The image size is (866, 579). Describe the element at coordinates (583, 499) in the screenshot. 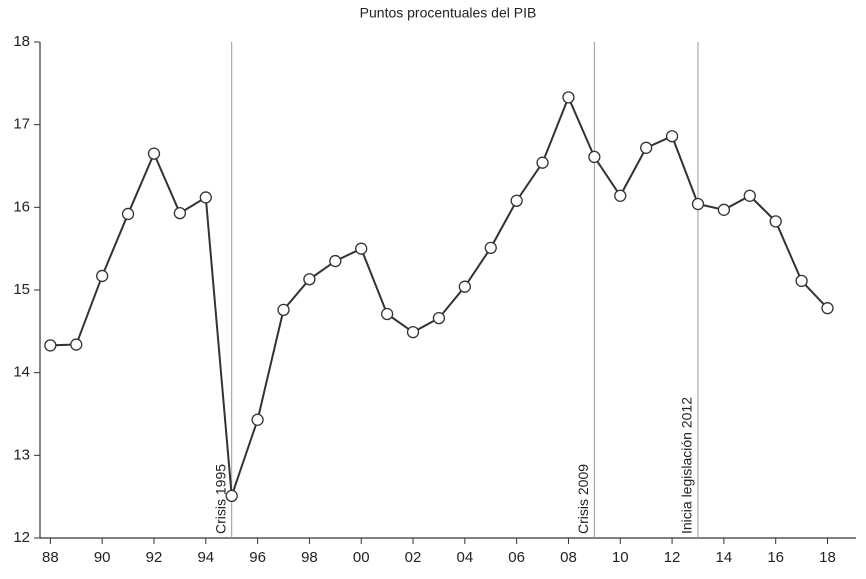

I see `annotation-label: Crisis 2009` at that location.